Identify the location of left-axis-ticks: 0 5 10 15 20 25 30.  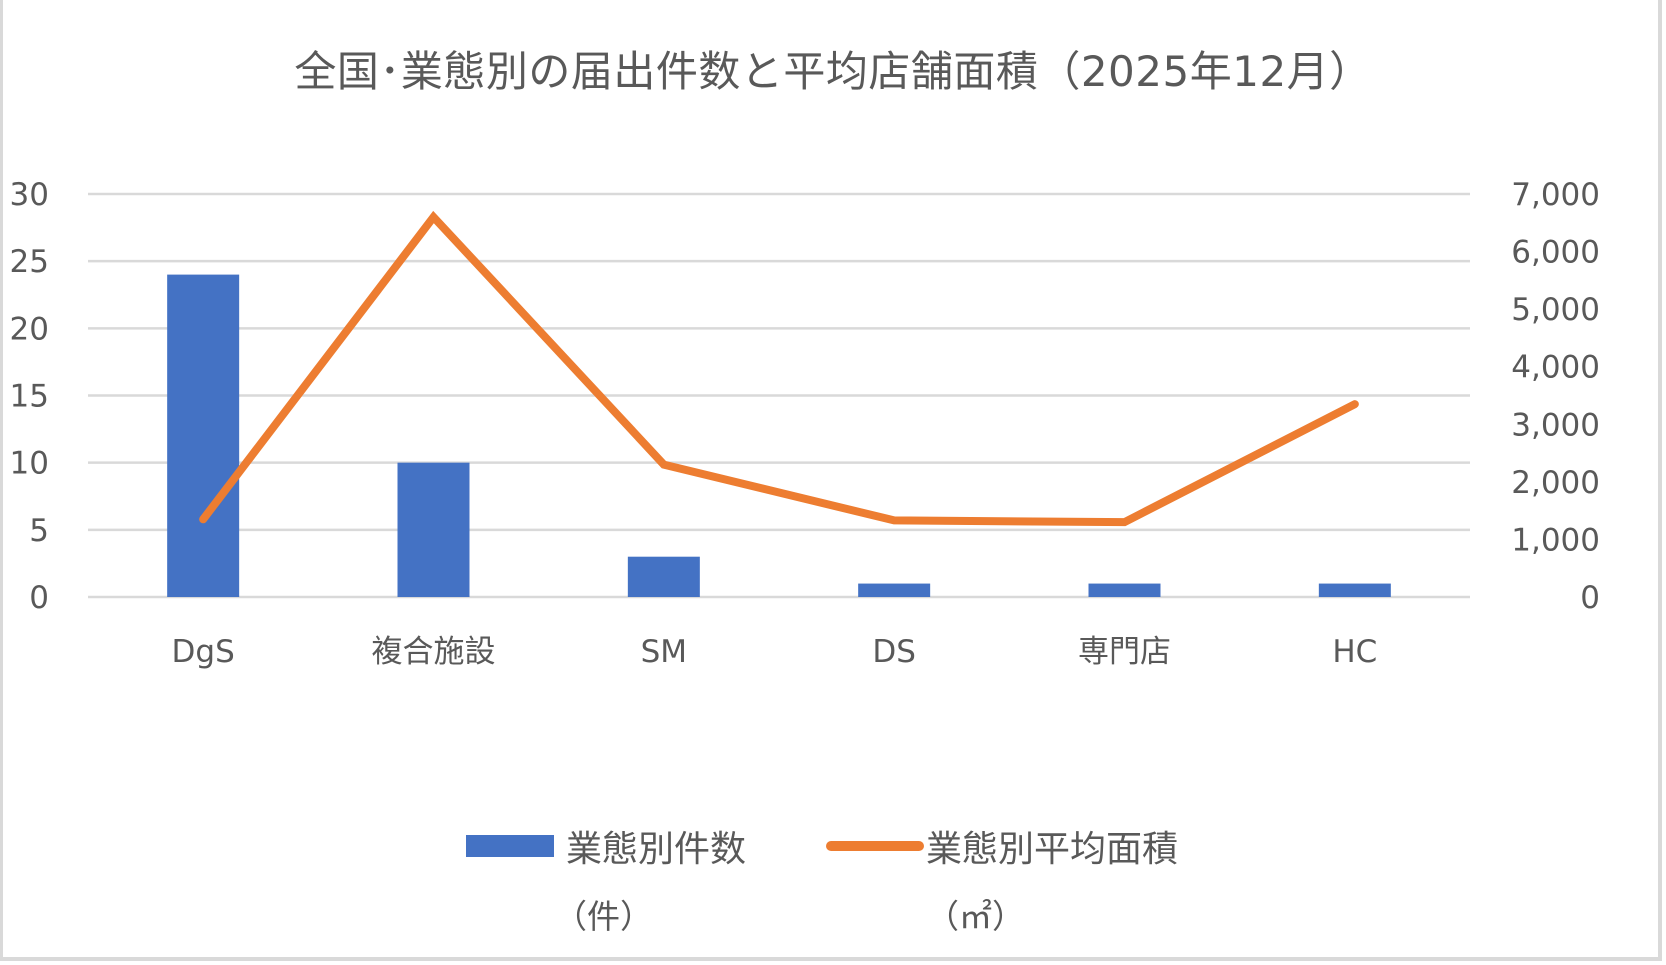
(29, 396).